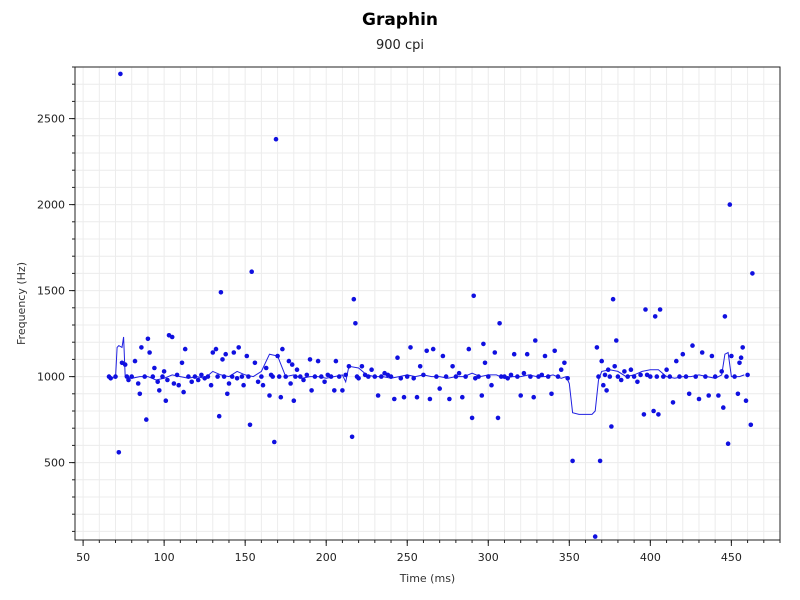 The width and height of the screenshot is (800, 600). I want to click on y-tick-label: 500, so click(54, 463).